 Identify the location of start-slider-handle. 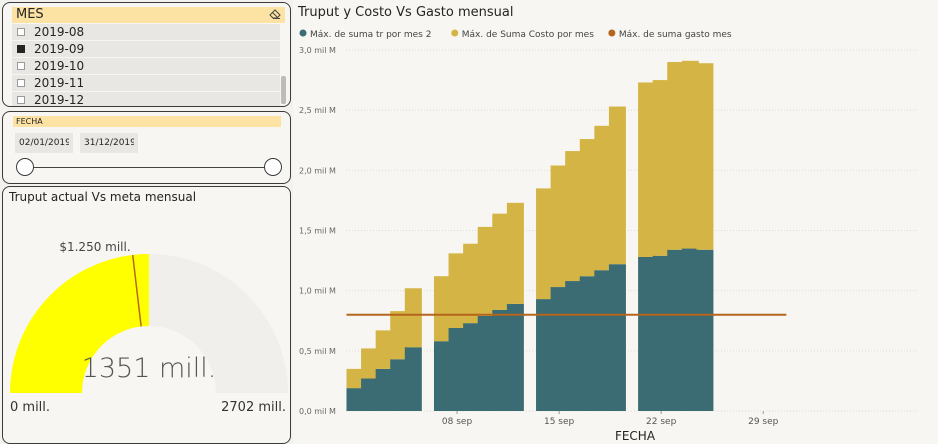
(25, 167).